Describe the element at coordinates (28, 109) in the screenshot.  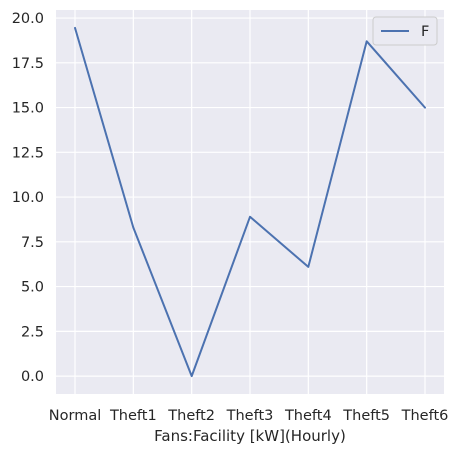
I see `y-tick-label: 15.0` at that location.